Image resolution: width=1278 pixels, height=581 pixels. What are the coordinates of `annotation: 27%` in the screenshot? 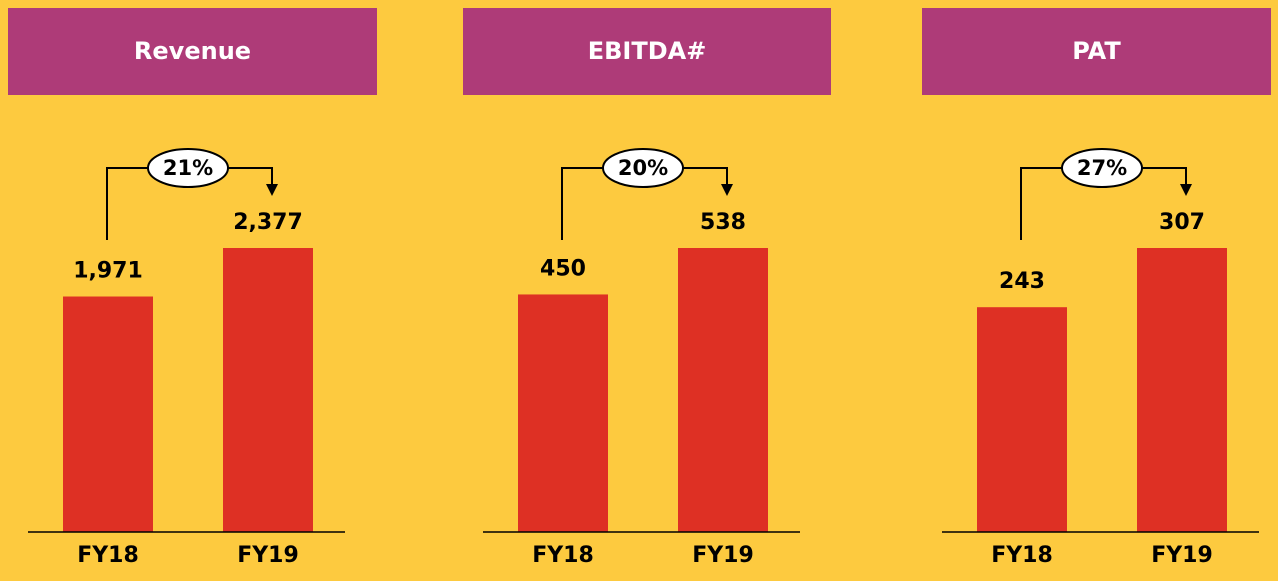 It's located at (1102, 168).